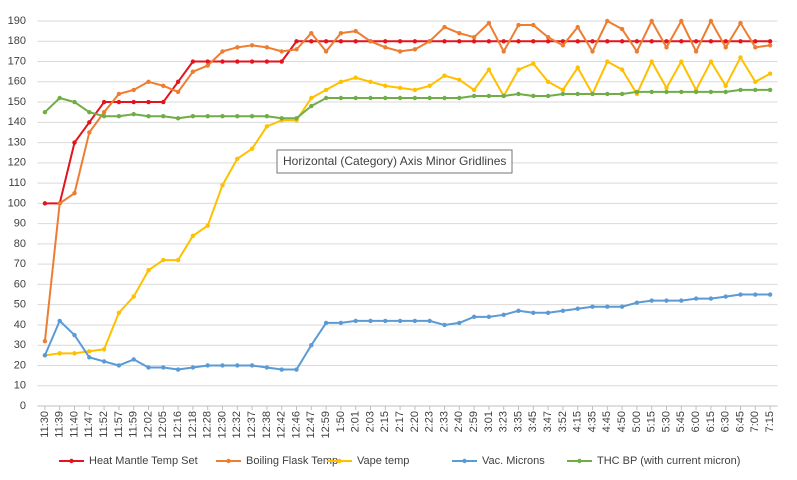 Image resolution: width=797 pixels, height=480 pixels. I want to click on x-tick-label: 3:01, so click(489, 421).